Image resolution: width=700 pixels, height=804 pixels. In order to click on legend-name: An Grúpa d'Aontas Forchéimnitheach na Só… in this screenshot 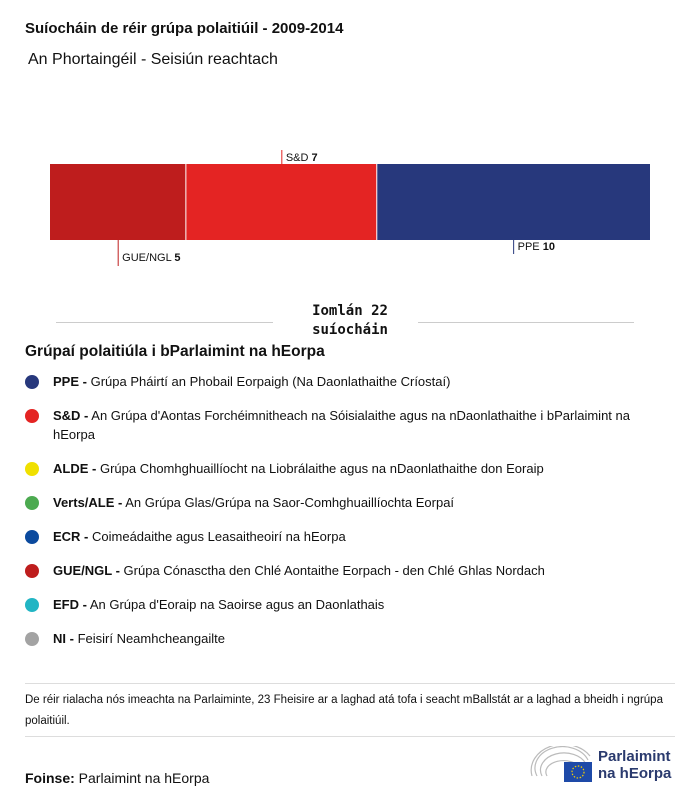, I will do `click(341, 425)`.